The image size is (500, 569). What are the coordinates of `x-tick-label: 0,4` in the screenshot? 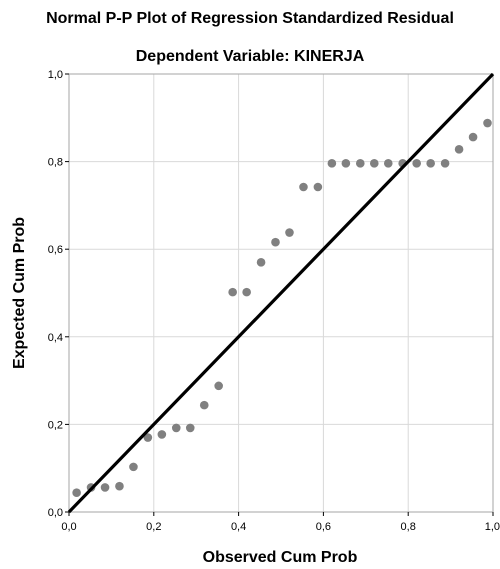 It's located at (238, 527).